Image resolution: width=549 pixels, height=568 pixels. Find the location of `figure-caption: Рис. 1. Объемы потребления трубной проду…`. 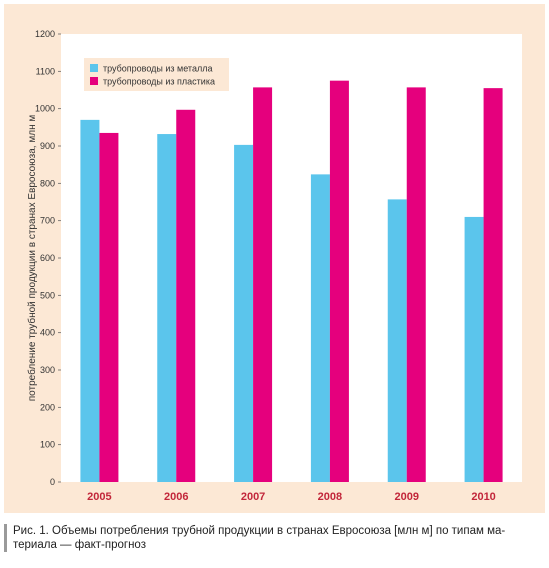

figure-caption: Рис. 1. Объемы потребления трубной проду… is located at coordinates (274, 538).